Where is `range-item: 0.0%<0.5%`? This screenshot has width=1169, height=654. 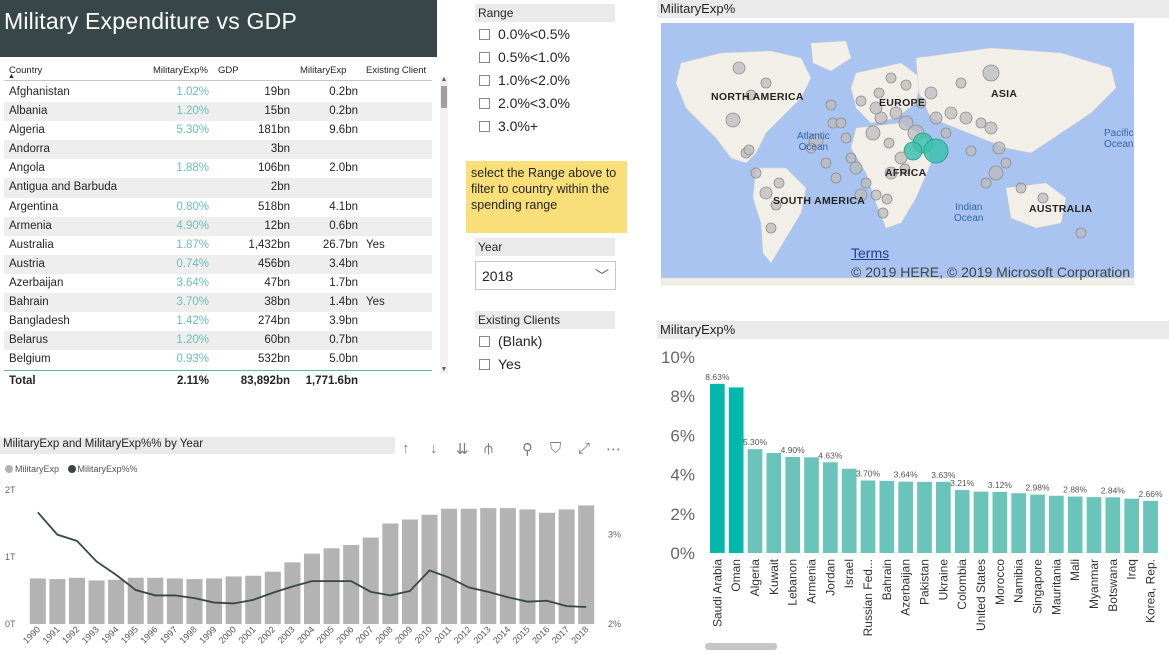
range-item: 0.0%<0.5% is located at coordinates (524, 34).